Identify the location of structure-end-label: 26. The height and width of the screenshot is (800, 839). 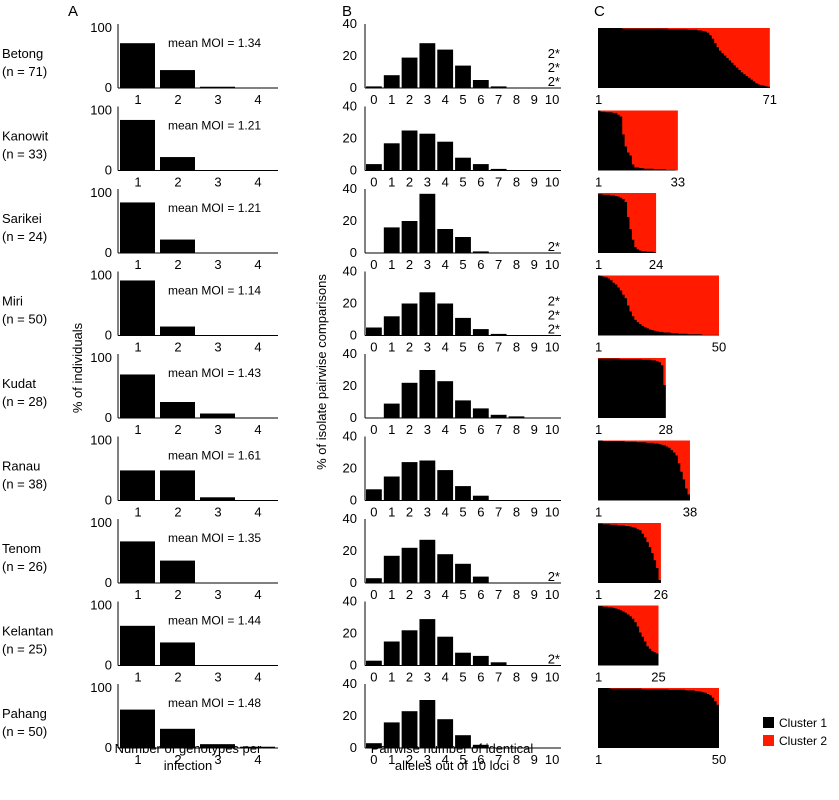
(661, 594).